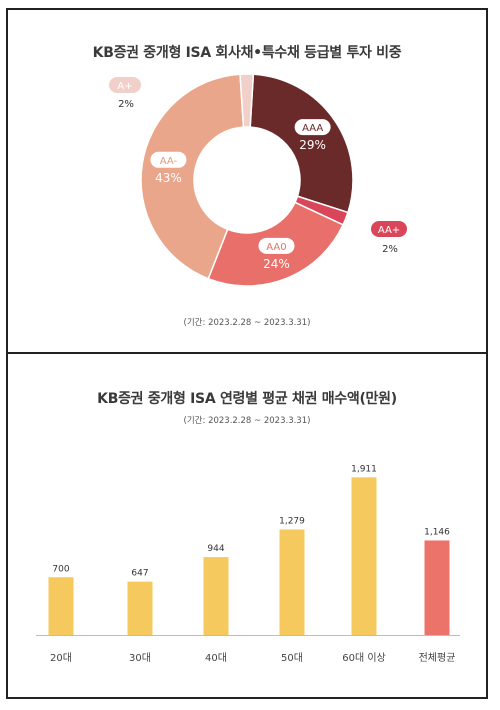  I want to click on donut-label-aa-plus: AA+, so click(389, 229).